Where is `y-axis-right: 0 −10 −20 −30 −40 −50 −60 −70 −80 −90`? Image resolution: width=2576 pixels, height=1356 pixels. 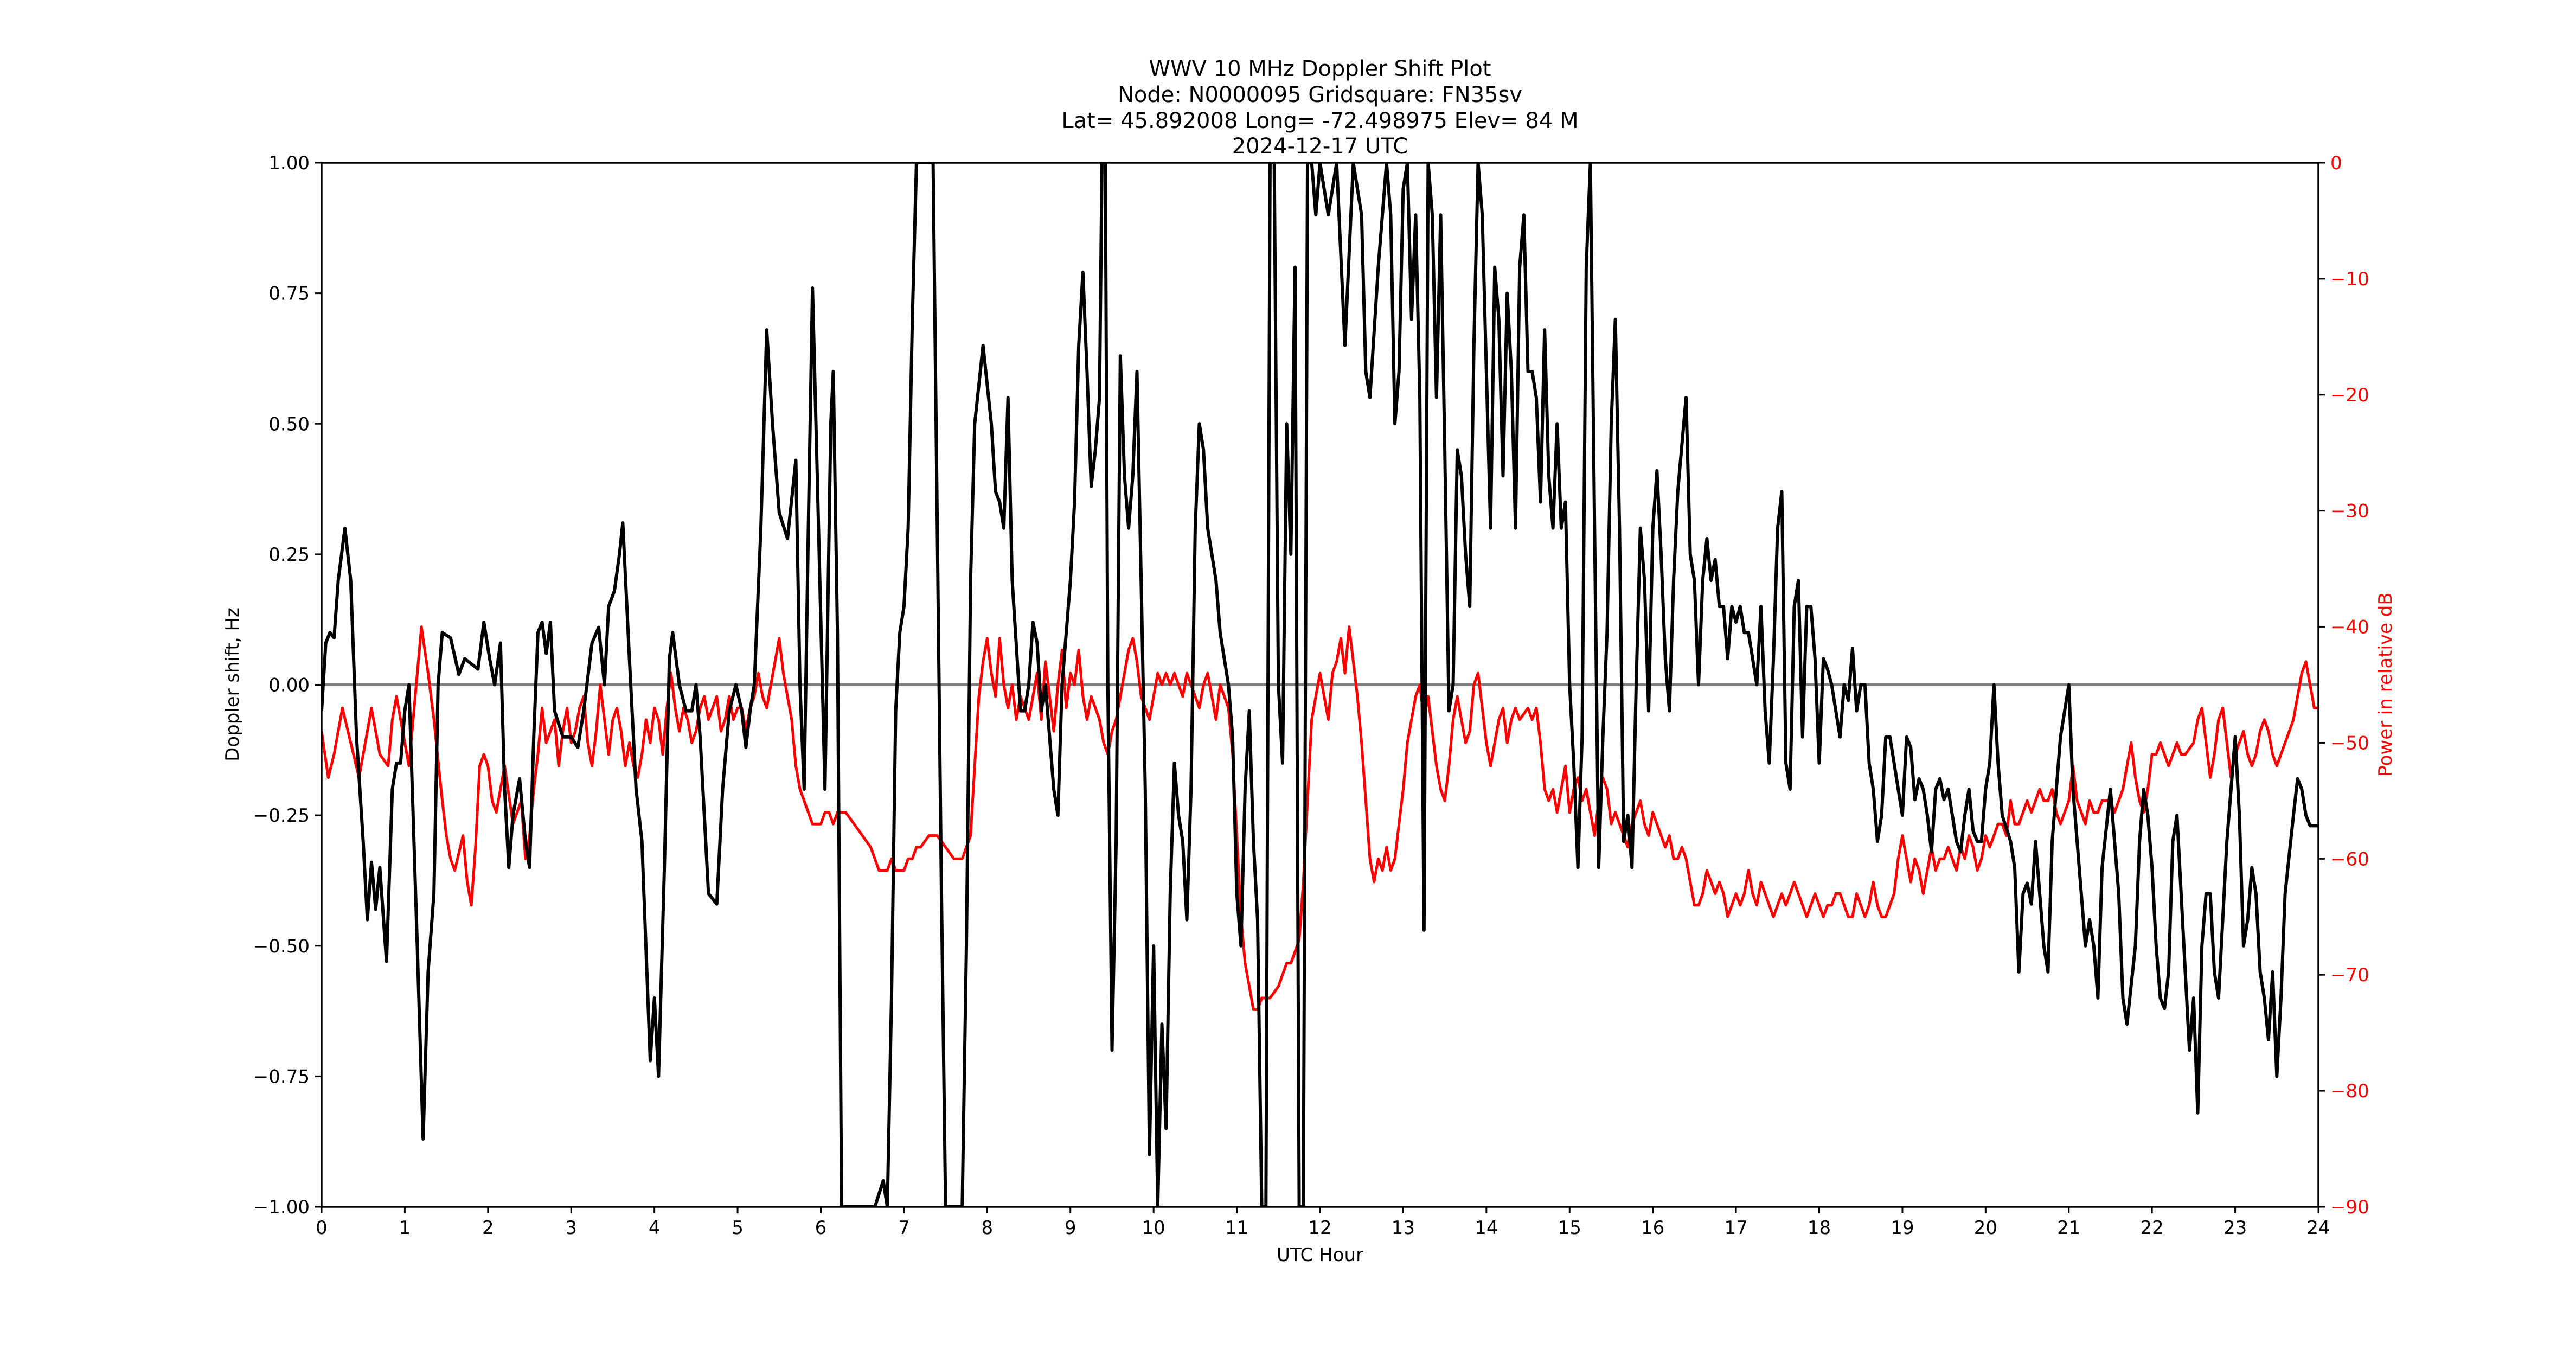
y-axis-right: 0 −10 −20 −30 −40 −50 −60 −70 −80 −90 is located at coordinates (2343, 685).